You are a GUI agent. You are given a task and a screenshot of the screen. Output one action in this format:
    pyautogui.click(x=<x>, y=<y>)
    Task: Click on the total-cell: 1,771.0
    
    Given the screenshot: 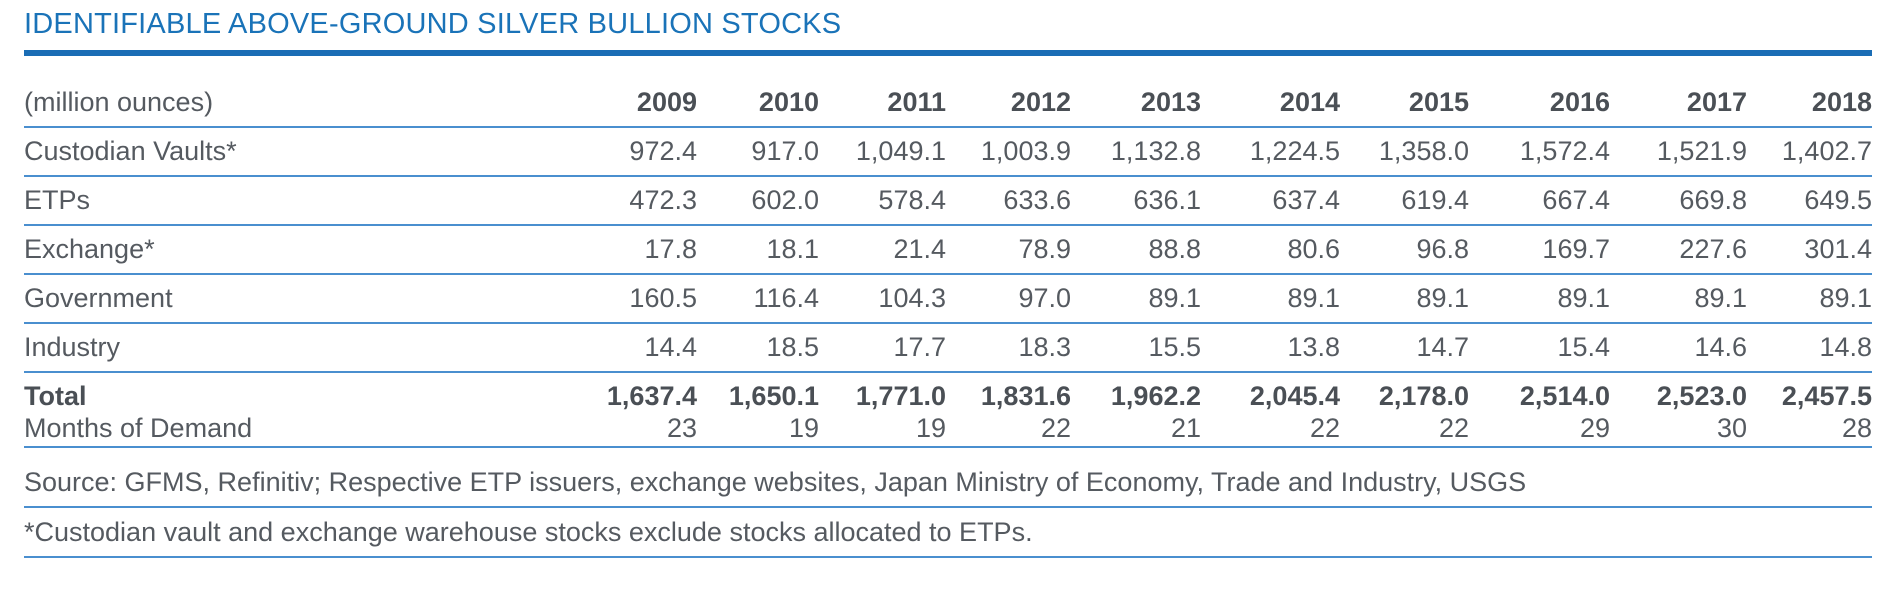 What is the action you would take?
    pyautogui.click(x=900, y=395)
    